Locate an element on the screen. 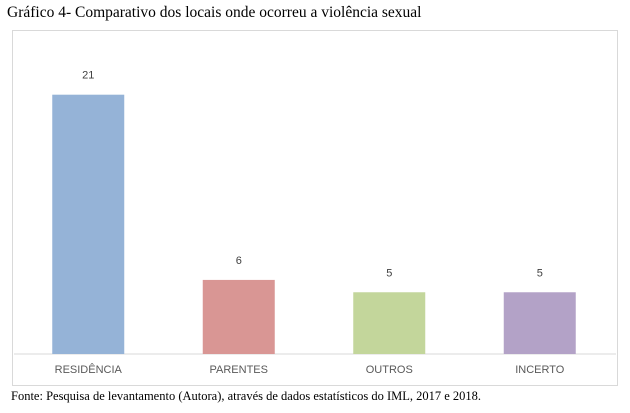 The image size is (630, 413). data-label-parentes: 6 is located at coordinates (239, 261).